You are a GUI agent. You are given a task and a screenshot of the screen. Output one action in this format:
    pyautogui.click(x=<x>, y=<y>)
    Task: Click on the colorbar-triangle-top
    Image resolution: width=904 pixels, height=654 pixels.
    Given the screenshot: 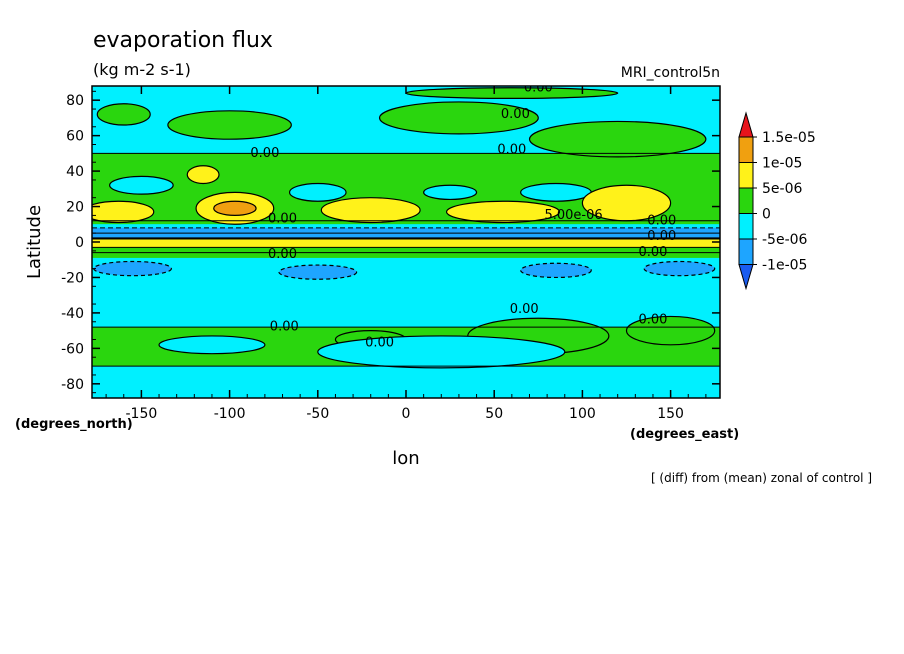 What is the action you would take?
    pyautogui.click(x=746, y=124)
    